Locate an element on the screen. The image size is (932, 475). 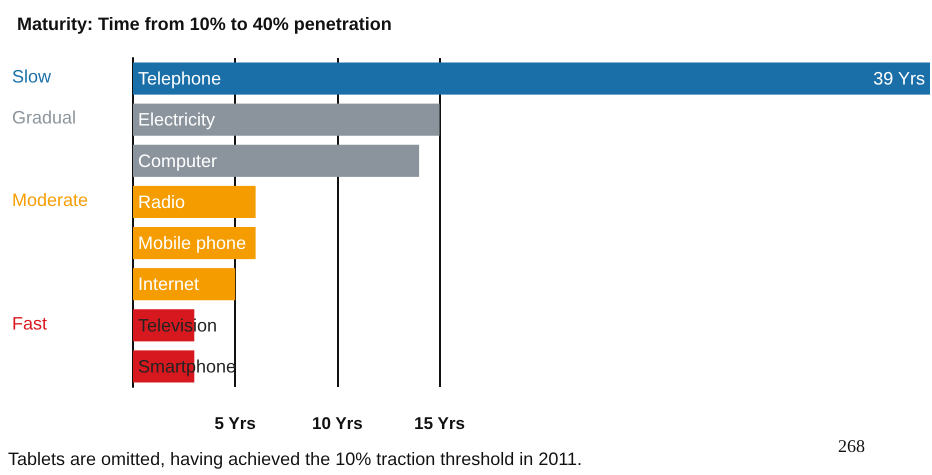
text: Moderate is located at coordinates (50, 200).